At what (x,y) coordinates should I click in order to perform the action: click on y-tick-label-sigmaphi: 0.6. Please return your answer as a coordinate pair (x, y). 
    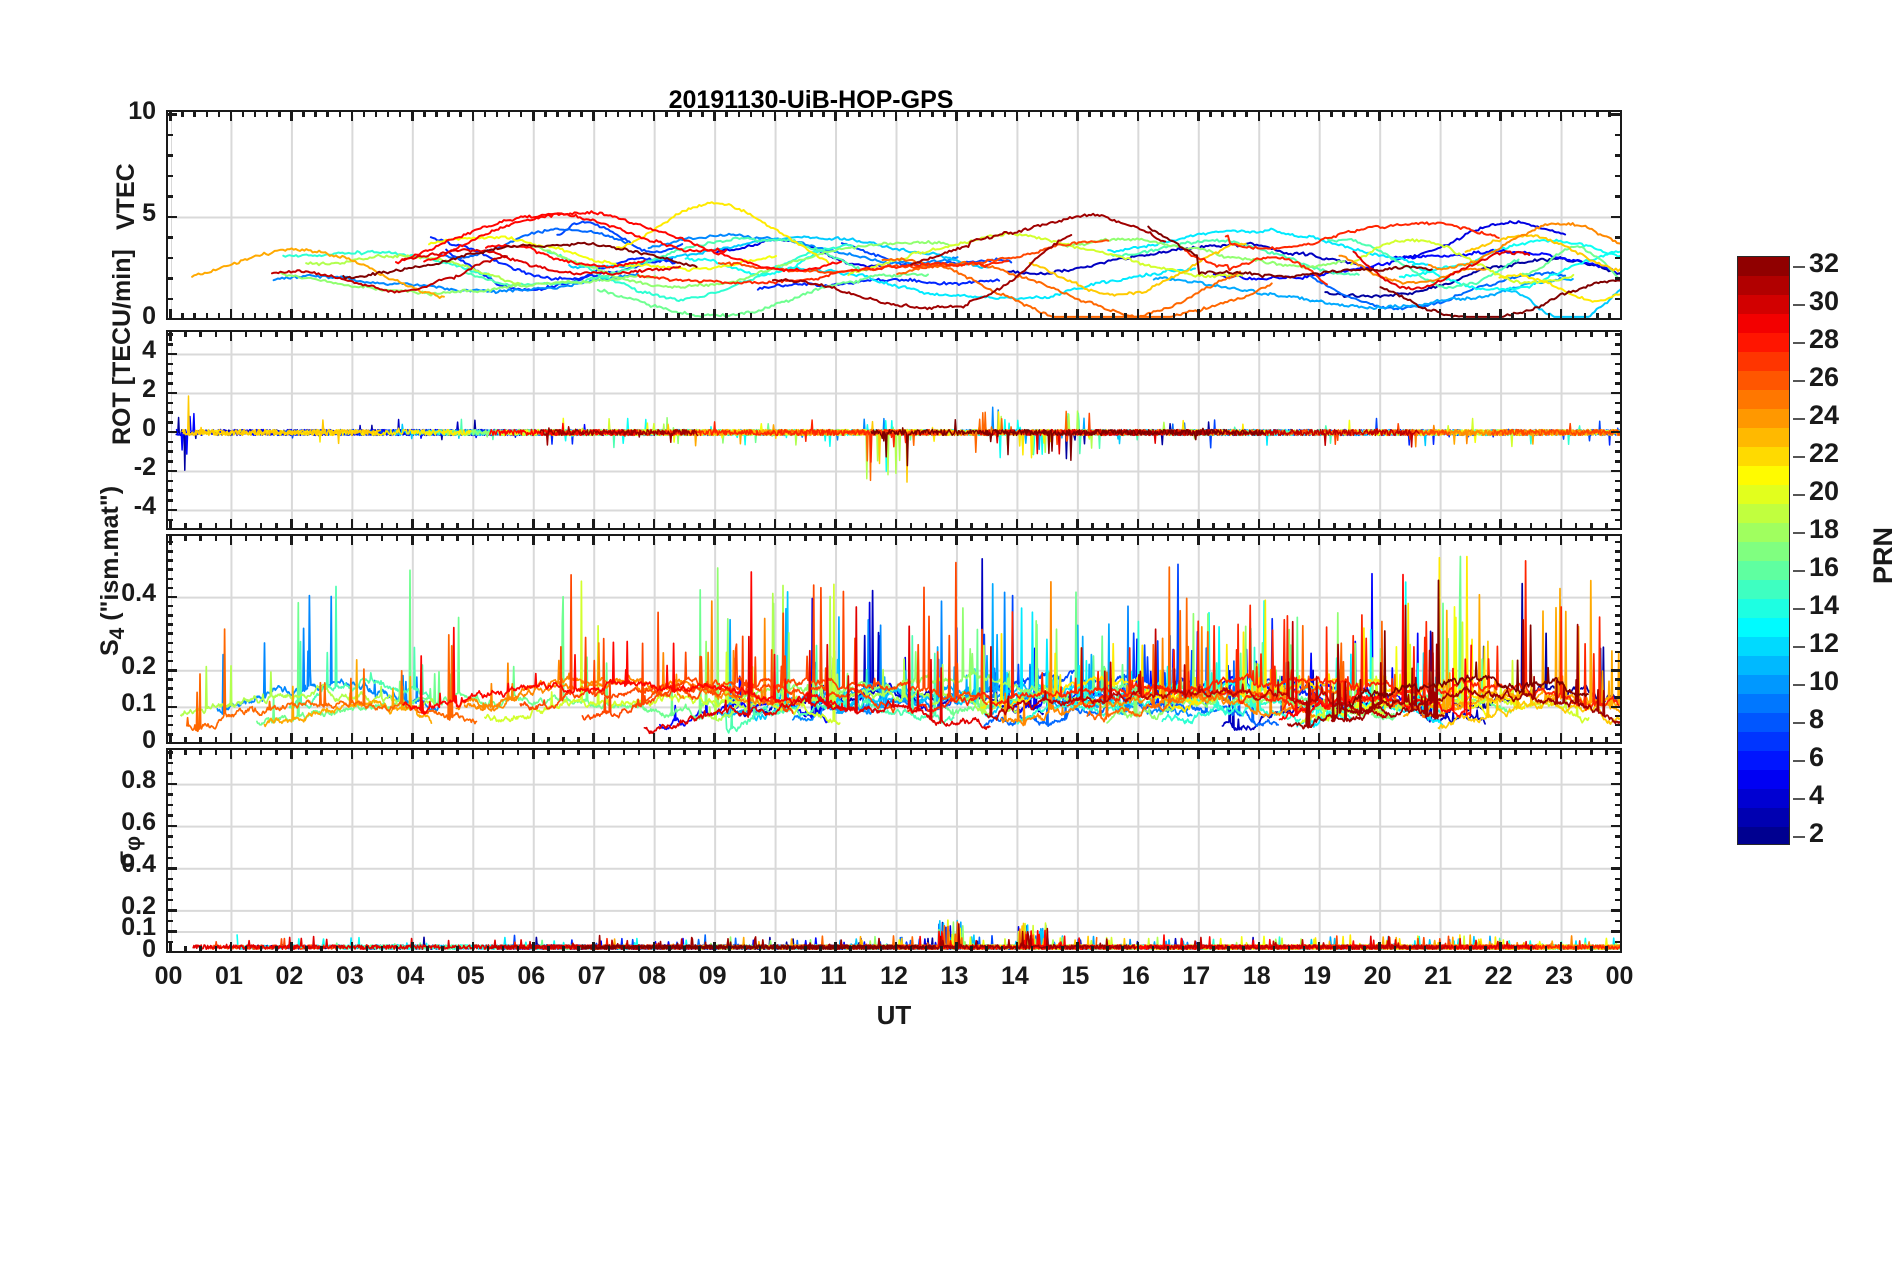
    Looking at the image, I should click on (138, 822).